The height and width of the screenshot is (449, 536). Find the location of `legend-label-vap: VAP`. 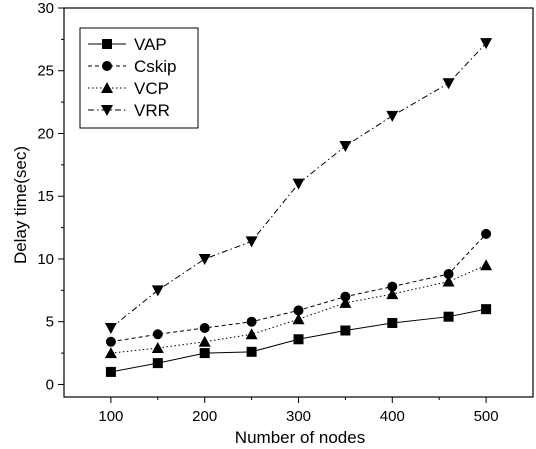

legend-label-vap: VAP is located at coordinates (150, 44).